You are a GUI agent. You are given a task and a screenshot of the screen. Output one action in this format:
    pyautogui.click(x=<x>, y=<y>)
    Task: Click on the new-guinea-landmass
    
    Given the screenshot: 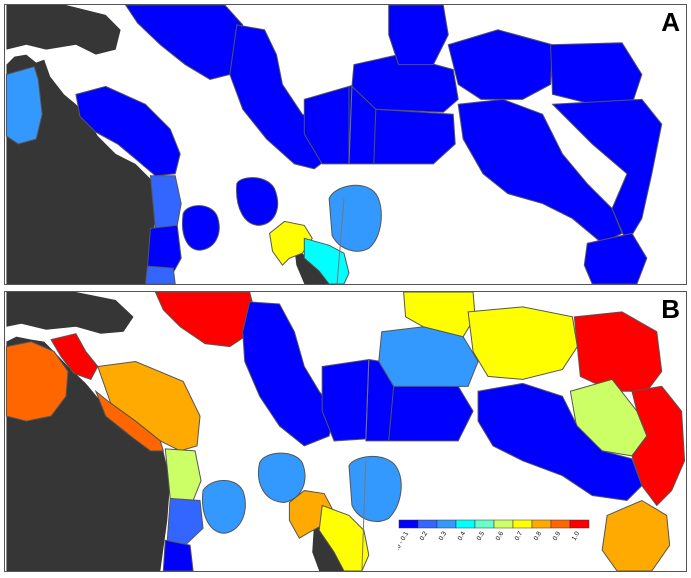 What is the action you would take?
    pyautogui.click(x=63, y=30)
    